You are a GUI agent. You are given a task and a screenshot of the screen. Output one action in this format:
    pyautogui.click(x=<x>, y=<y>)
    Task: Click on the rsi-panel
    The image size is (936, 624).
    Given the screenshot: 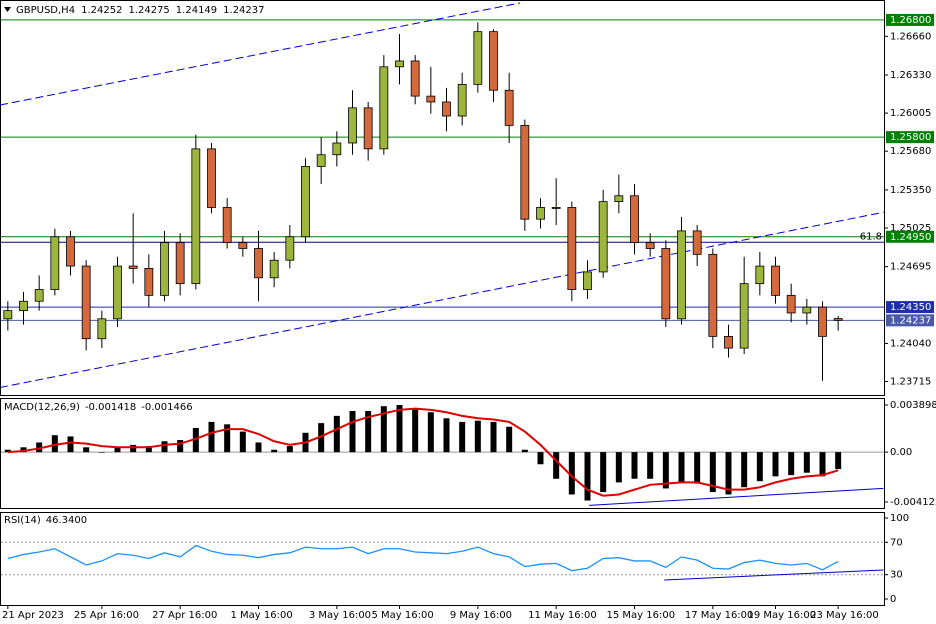 What is the action you would take?
    pyautogui.click(x=442, y=559)
    